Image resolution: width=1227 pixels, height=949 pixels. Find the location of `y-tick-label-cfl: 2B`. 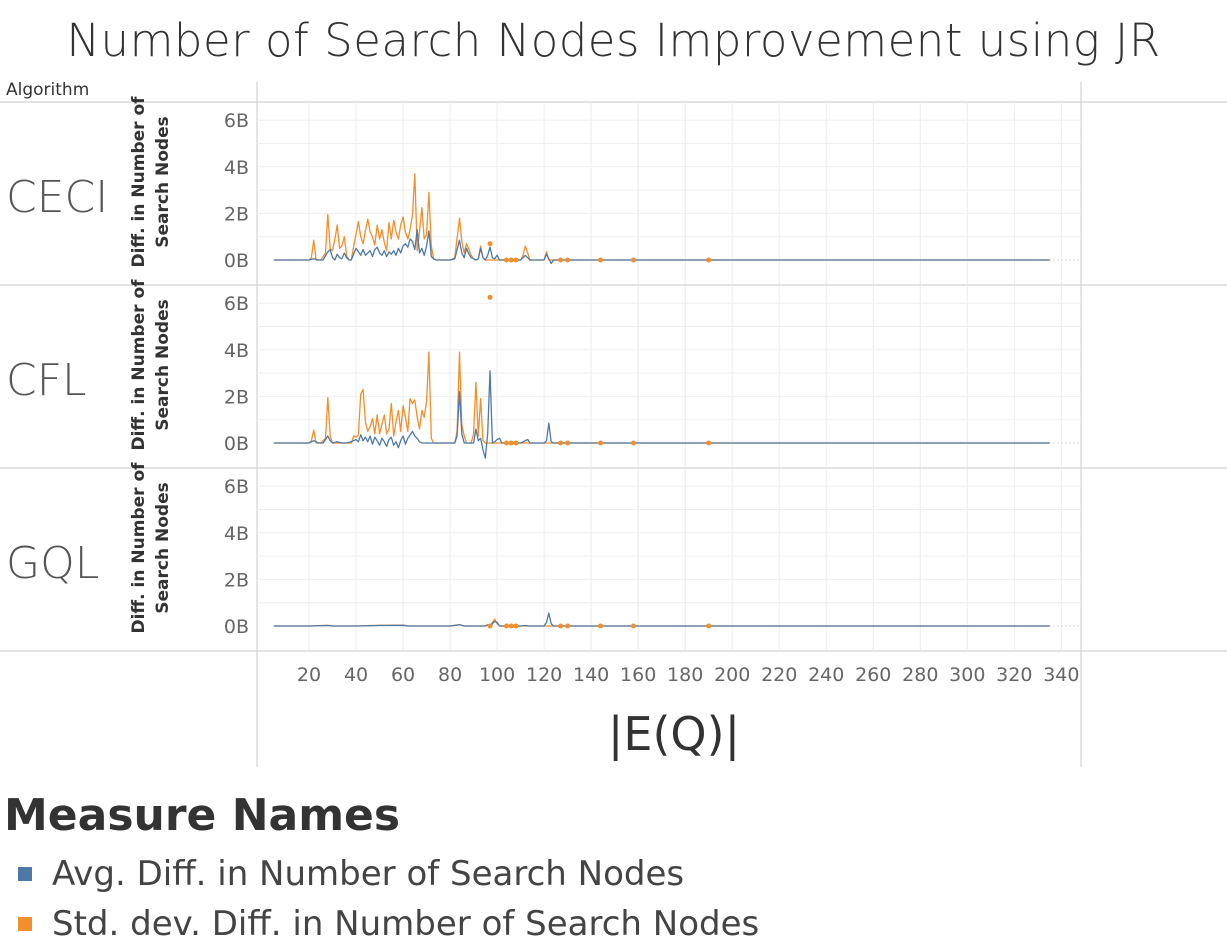

y-tick-label-cfl: 2B is located at coordinates (236, 397).